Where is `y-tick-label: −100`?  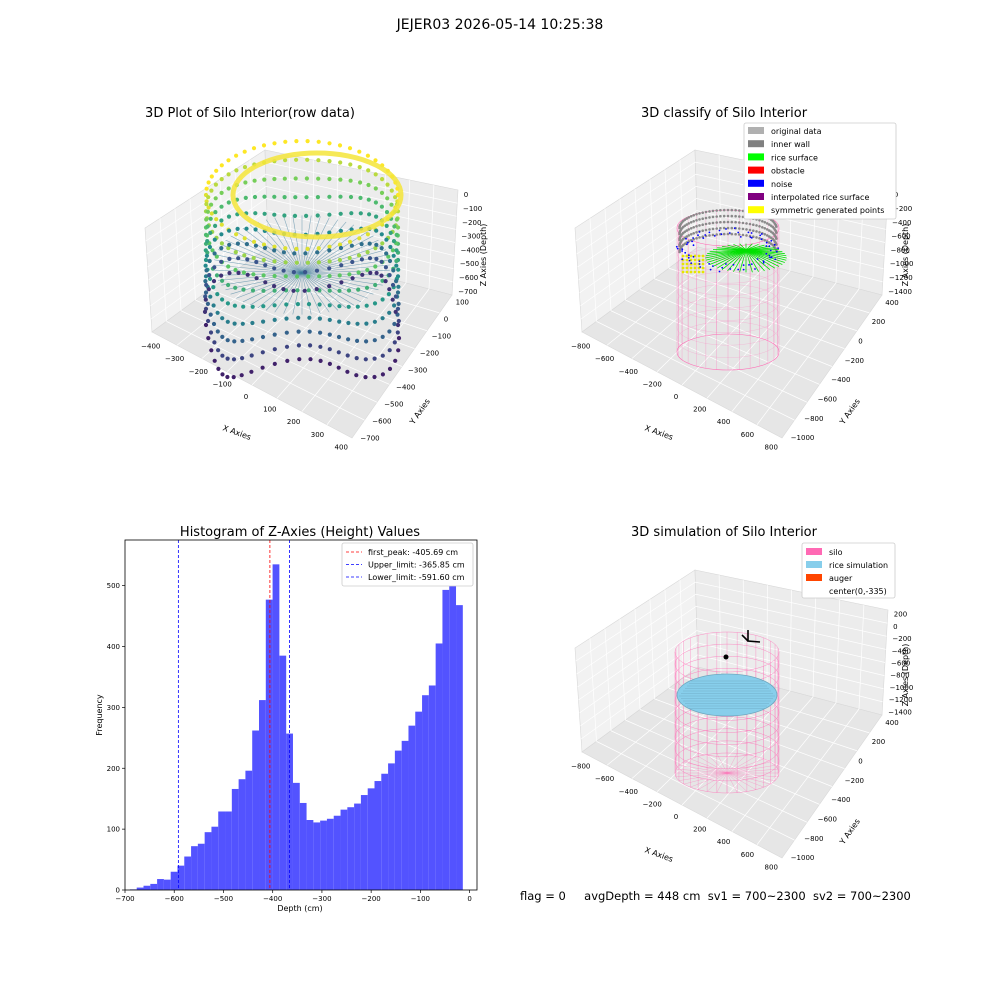 y-tick-label: −100 is located at coordinates (441, 336).